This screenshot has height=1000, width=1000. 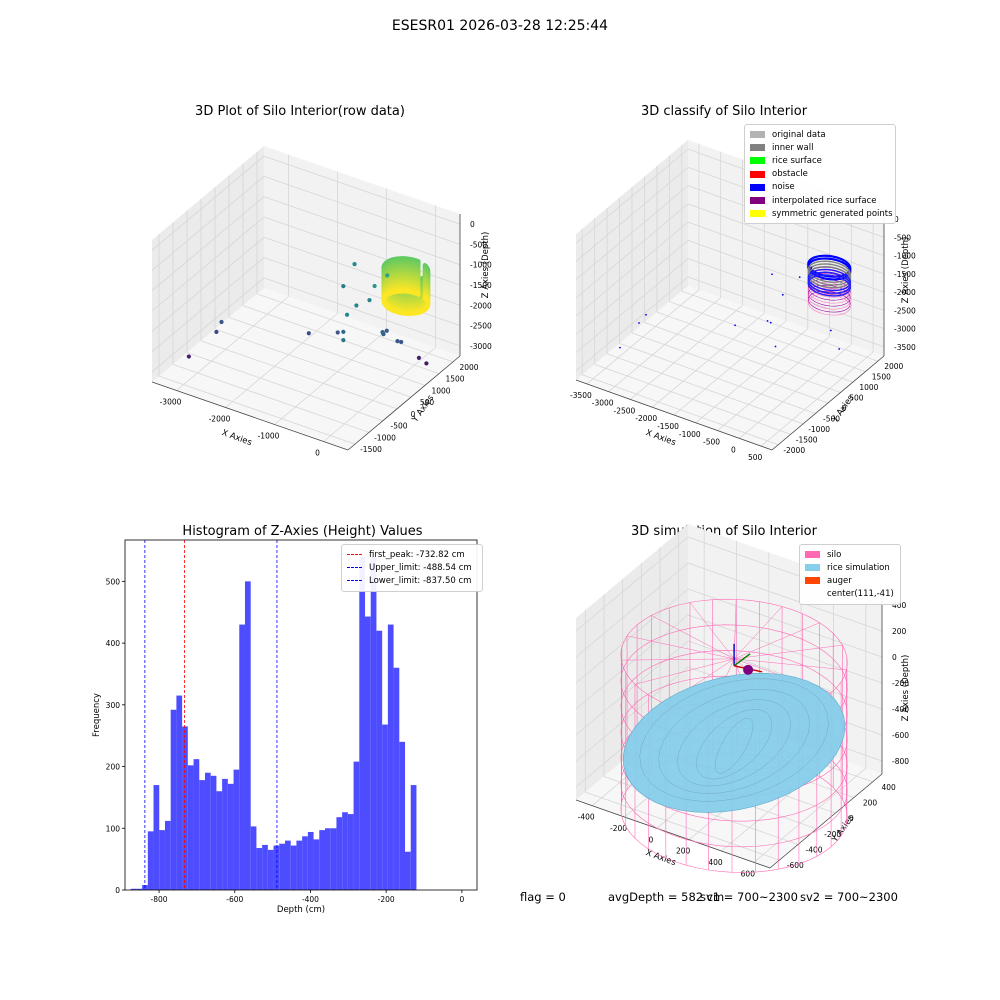 What do you see at coordinates (660, 438) in the screenshot?
I see `x-axis-label: X Axies` at bounding box center [660, 438].